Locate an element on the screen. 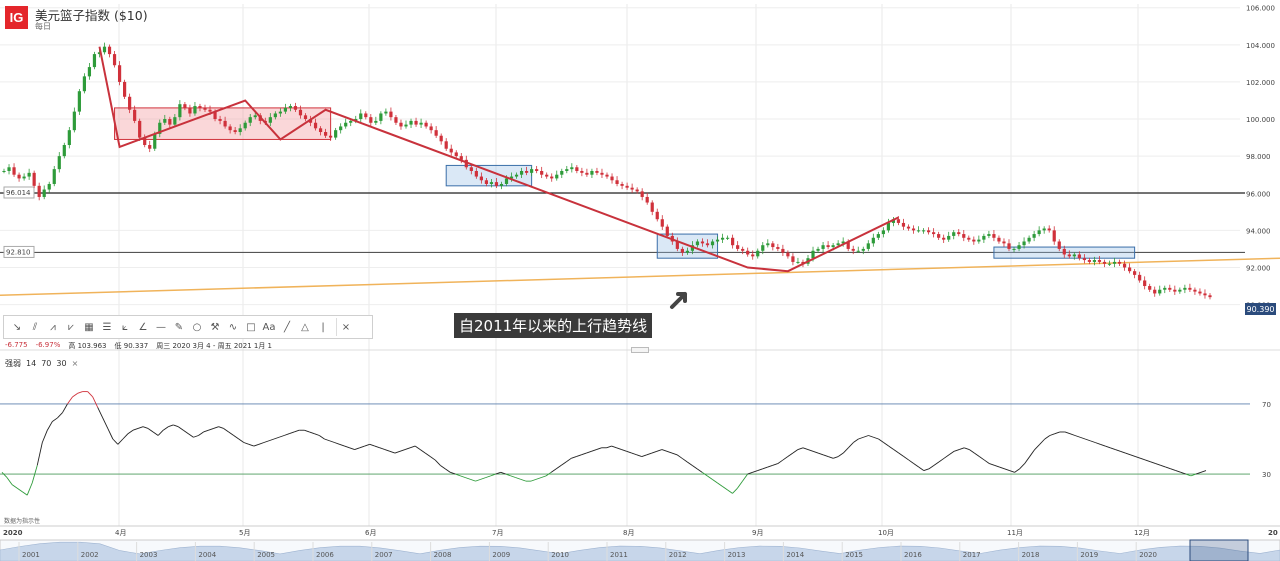  tool-icon: ⚒ is located at coordinates (215, 327).